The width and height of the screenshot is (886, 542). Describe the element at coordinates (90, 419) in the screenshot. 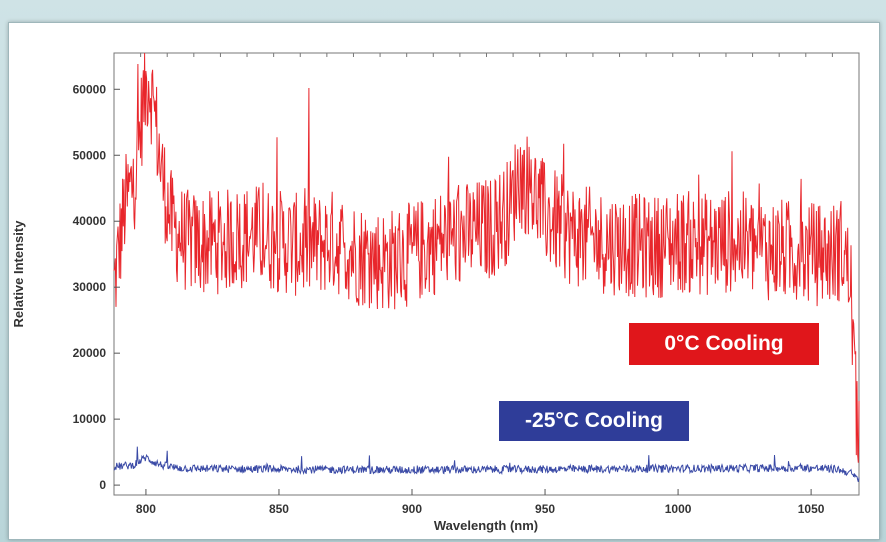

I see `y-tick-label: 10000` at that location.